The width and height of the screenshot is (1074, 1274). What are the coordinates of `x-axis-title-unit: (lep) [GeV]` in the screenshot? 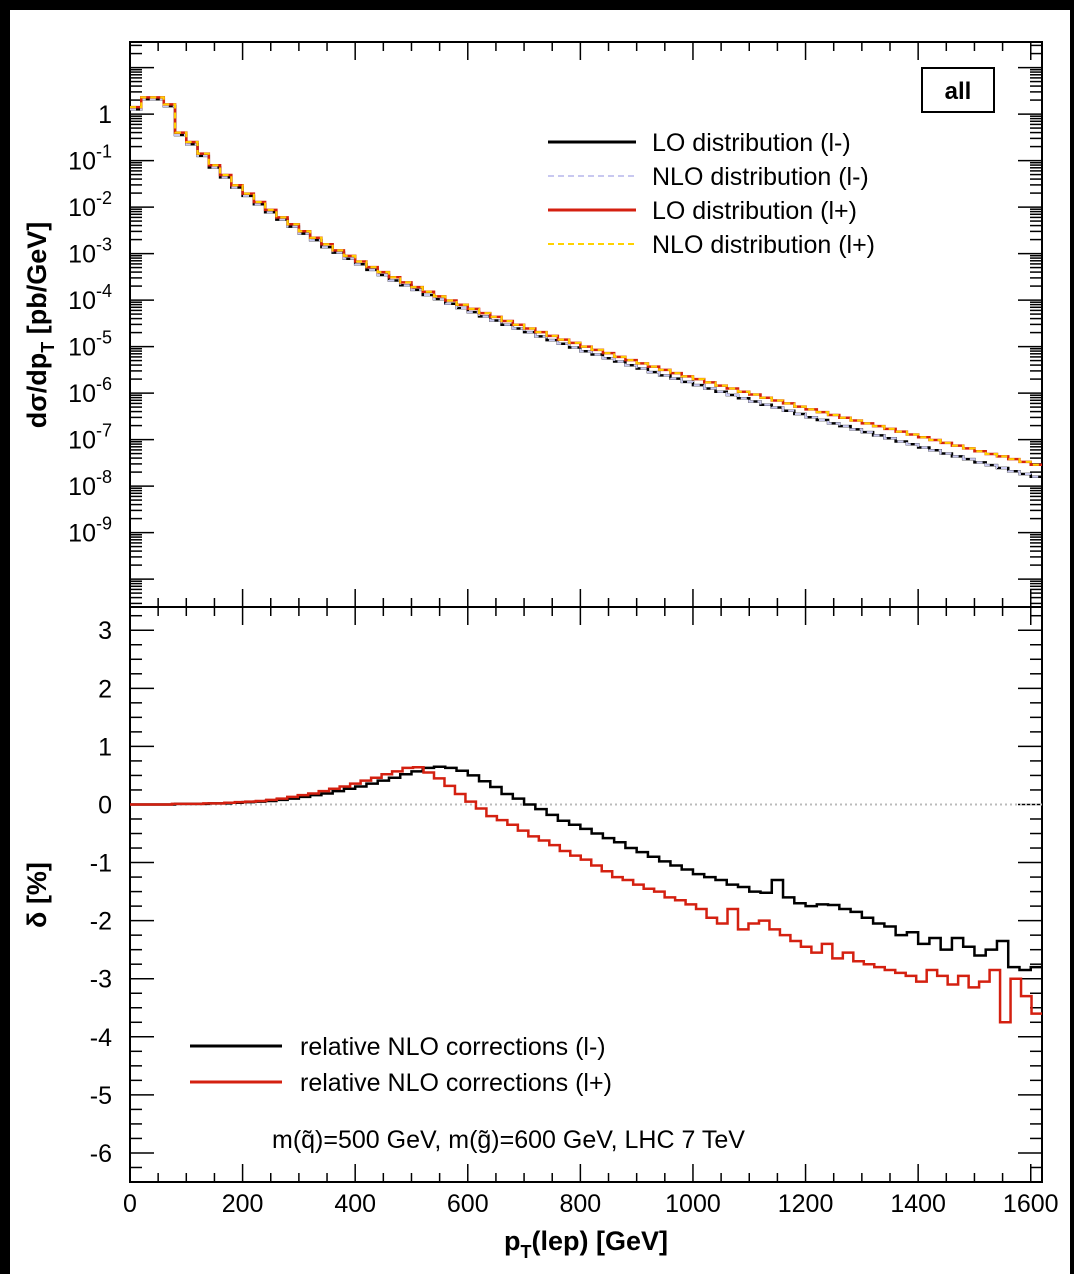 It's located at (599, 1241).